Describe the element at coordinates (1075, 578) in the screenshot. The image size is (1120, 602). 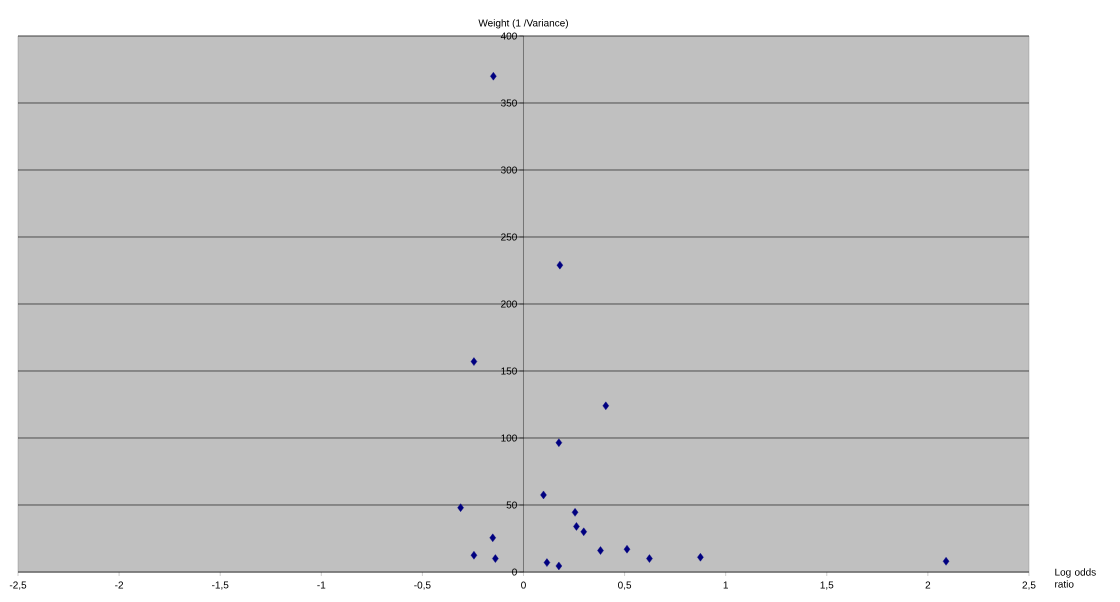
I see `x-axis-title: Log odds ratio` at that location.